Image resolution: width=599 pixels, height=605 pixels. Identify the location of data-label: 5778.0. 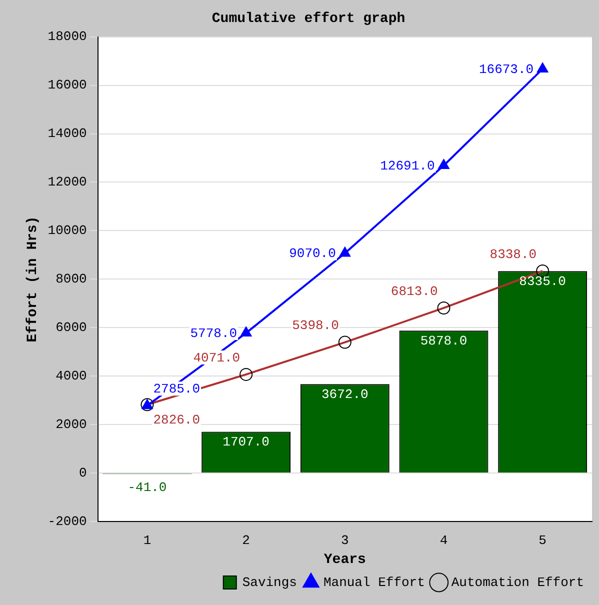
(214, 333).